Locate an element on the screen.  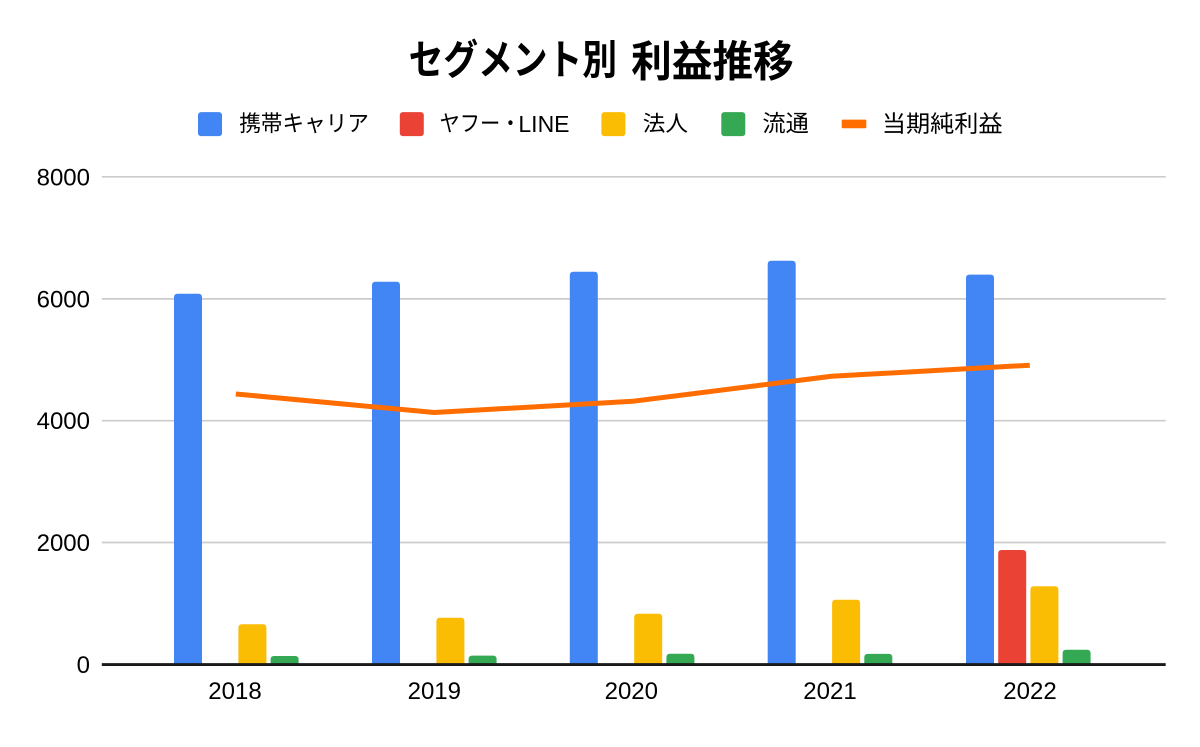
svg-text: 0 is located at coordinates (83, 665).